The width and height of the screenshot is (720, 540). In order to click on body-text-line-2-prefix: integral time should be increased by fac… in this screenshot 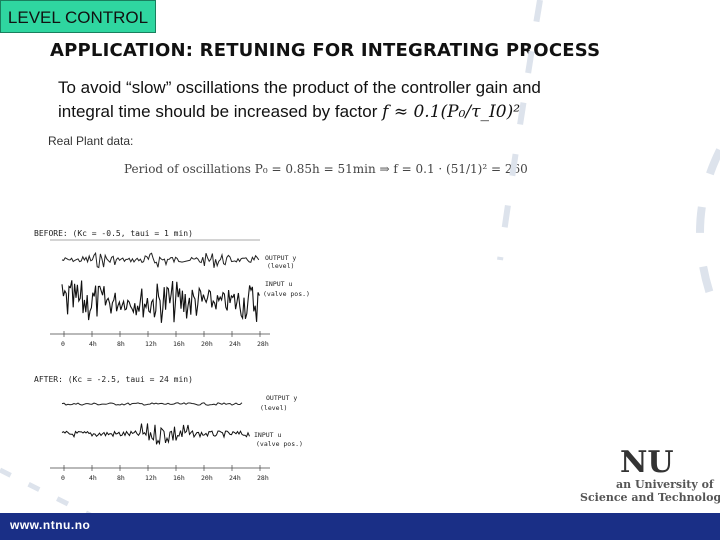, I will do `click(218, 111)`.